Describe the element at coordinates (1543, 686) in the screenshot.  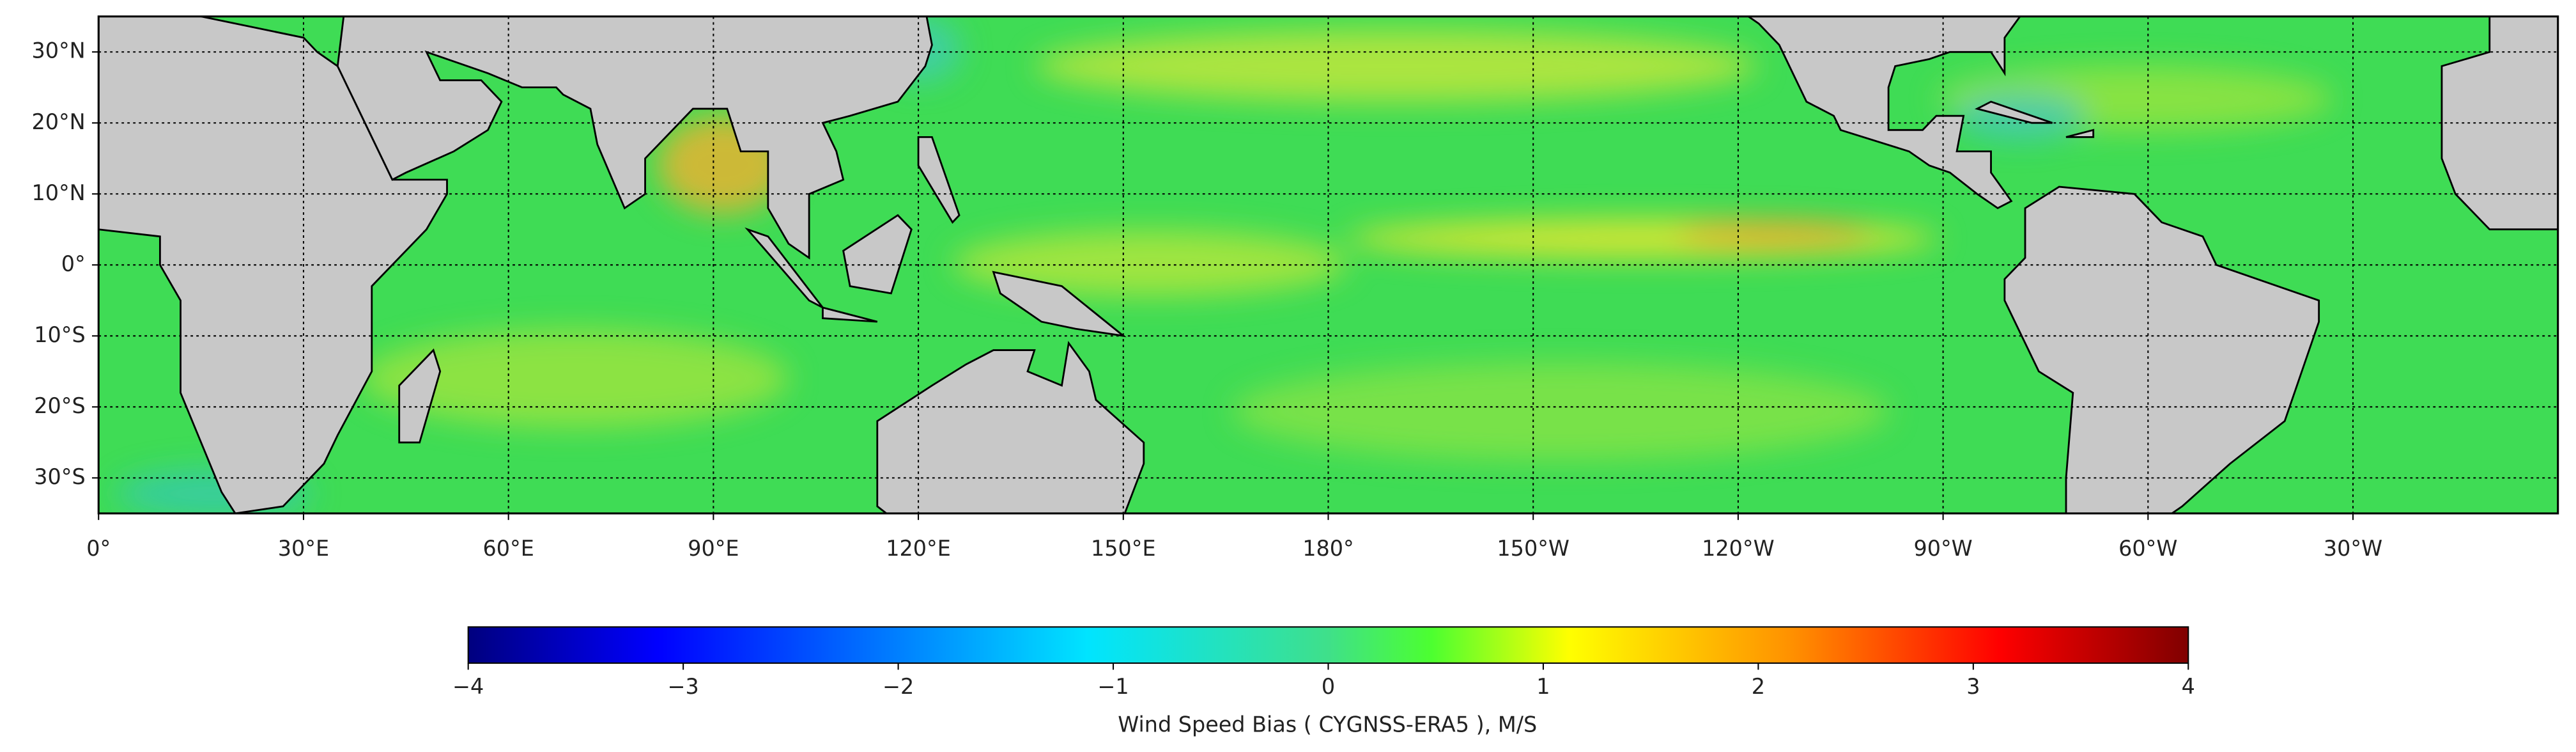
I see `colorbar-tick-label: 1` at that location.